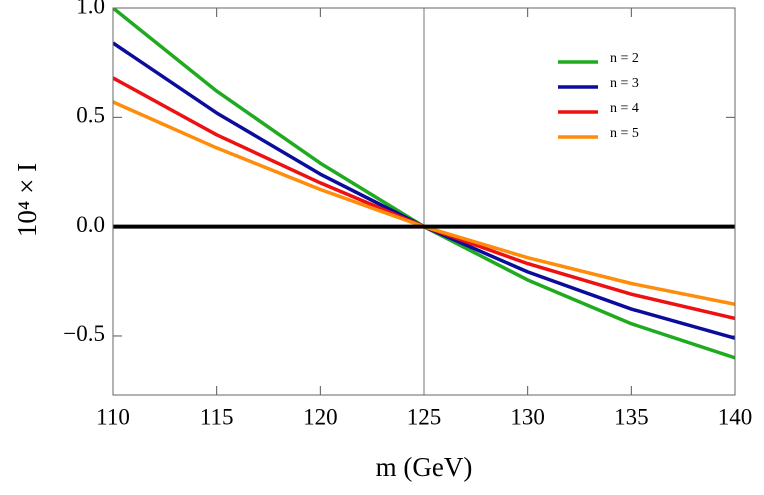  Describe the element at coordinates (624, 108) in the screenshot. I see `legend-label: n = 4` at that location.